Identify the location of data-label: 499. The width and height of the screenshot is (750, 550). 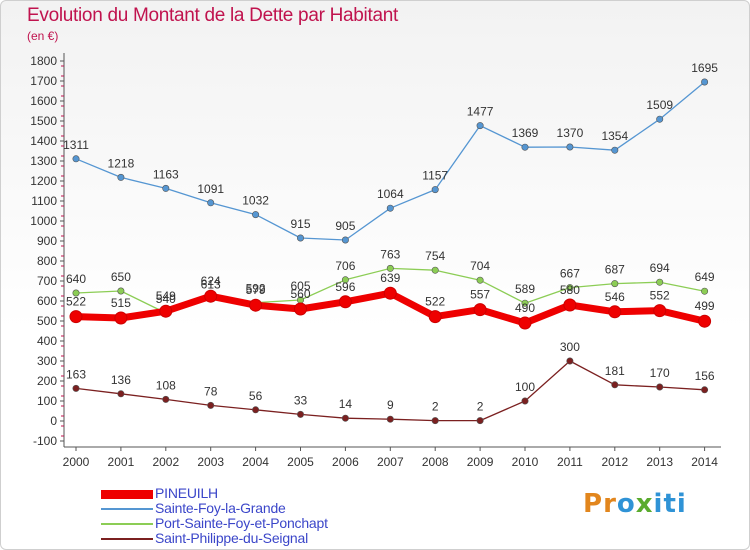
(705, 306).